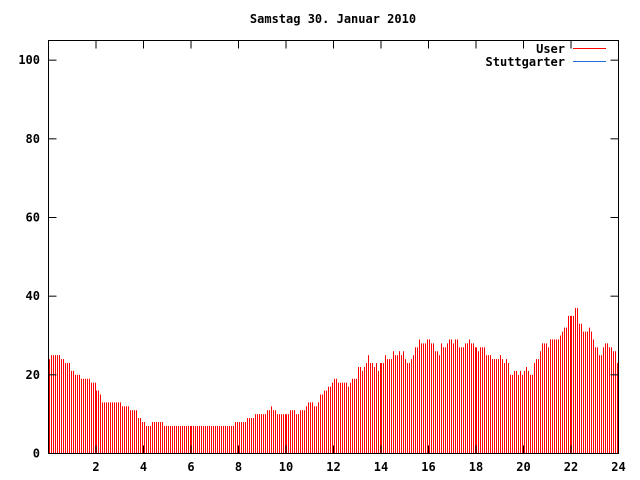 The height and width of the screenshot is (480, 640). Describe the element at coordinates (238, 467) in the screenshot. I see `x-tick-label: 8` at that location.